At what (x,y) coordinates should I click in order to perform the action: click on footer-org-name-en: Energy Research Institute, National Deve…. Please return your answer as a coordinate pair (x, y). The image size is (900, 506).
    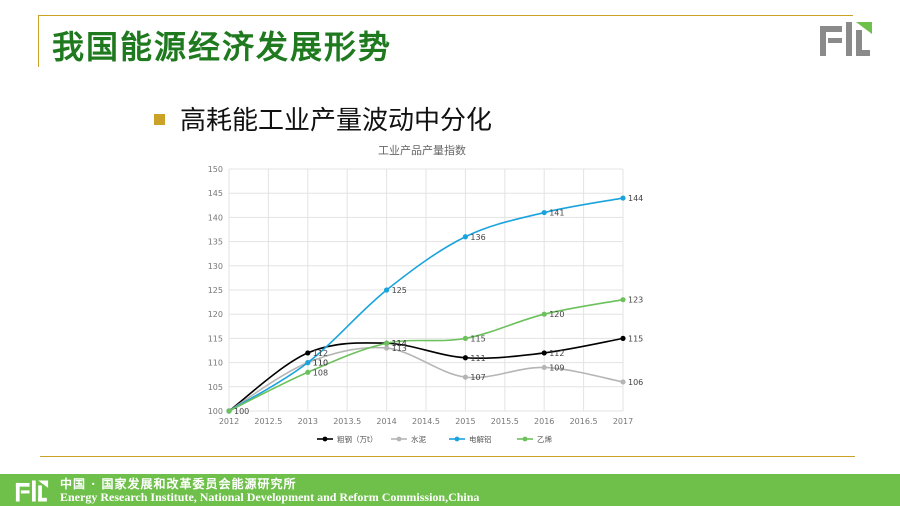
    Looking at the image, I should click on (270, 497).